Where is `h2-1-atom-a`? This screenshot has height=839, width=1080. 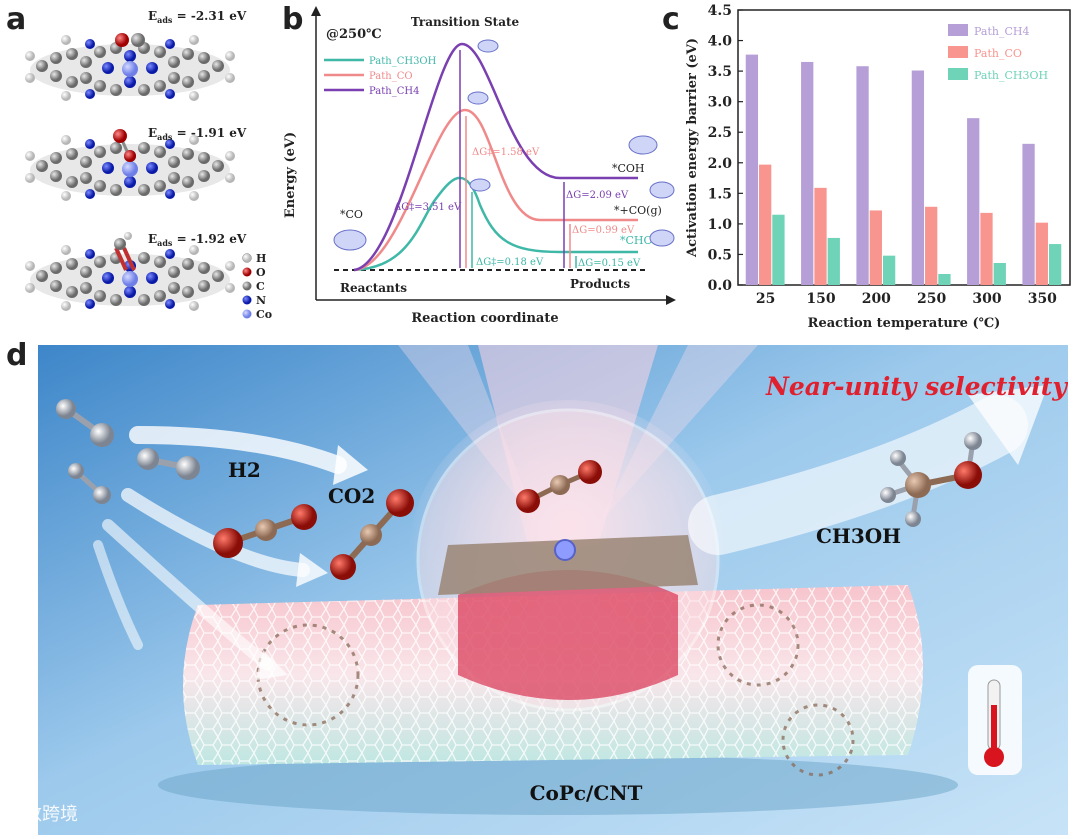 h2-1-atom-a is located at coordinates (66, 409).